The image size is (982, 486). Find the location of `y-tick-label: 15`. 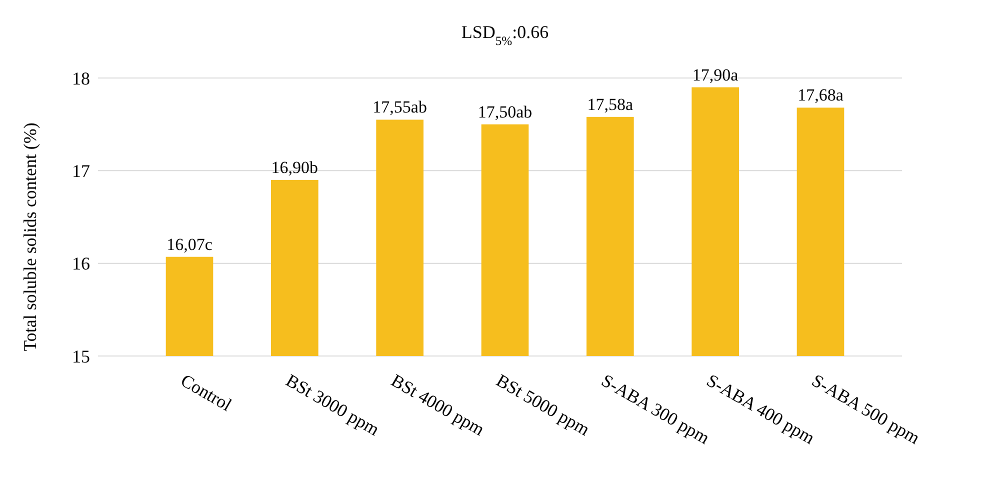

y-tick-label: 15 is located at coordinates (81, 356).